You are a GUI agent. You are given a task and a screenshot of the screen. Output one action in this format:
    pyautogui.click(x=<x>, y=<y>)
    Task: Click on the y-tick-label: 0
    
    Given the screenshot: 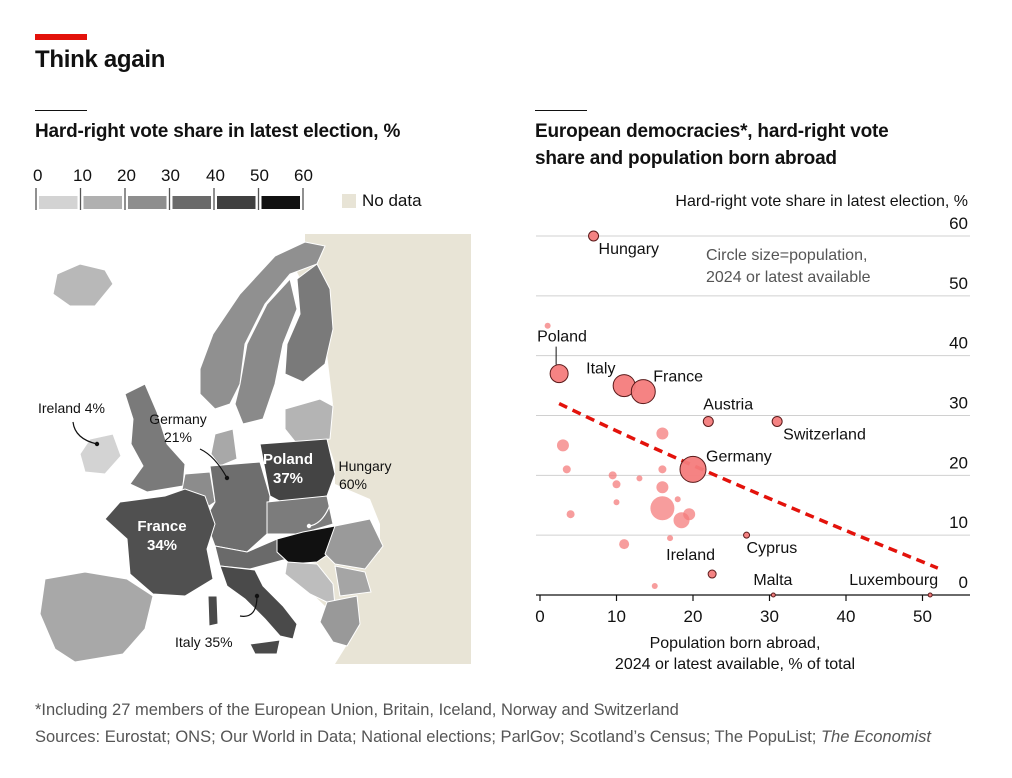 What is the action you would take?
    pyautogui.click(x=963, y=582)
    